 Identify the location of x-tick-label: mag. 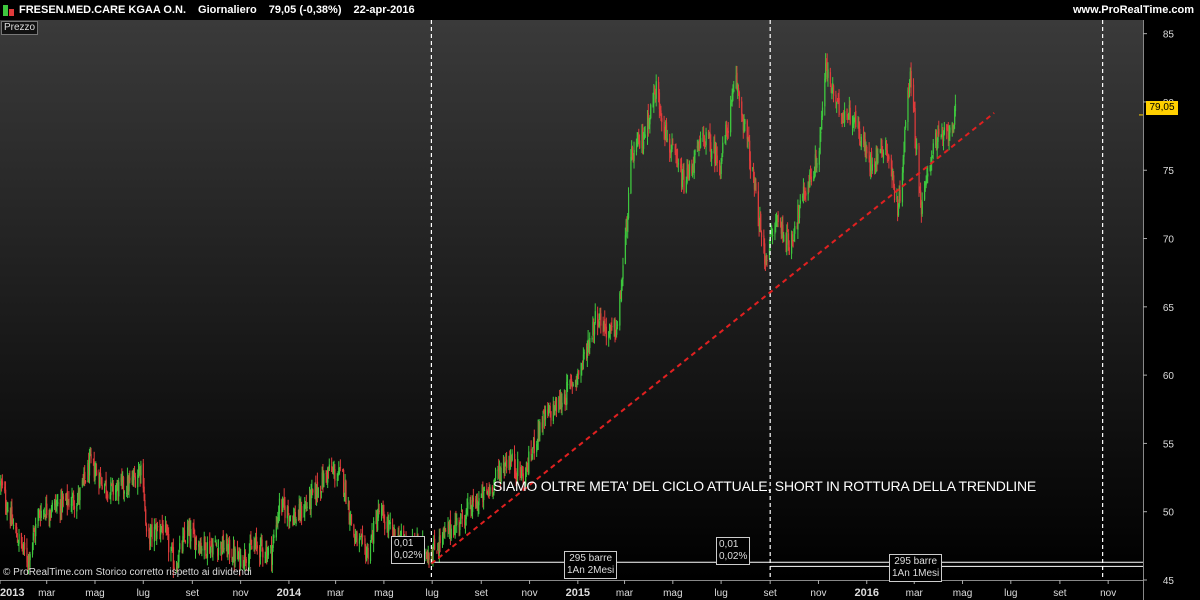
(383, 593).